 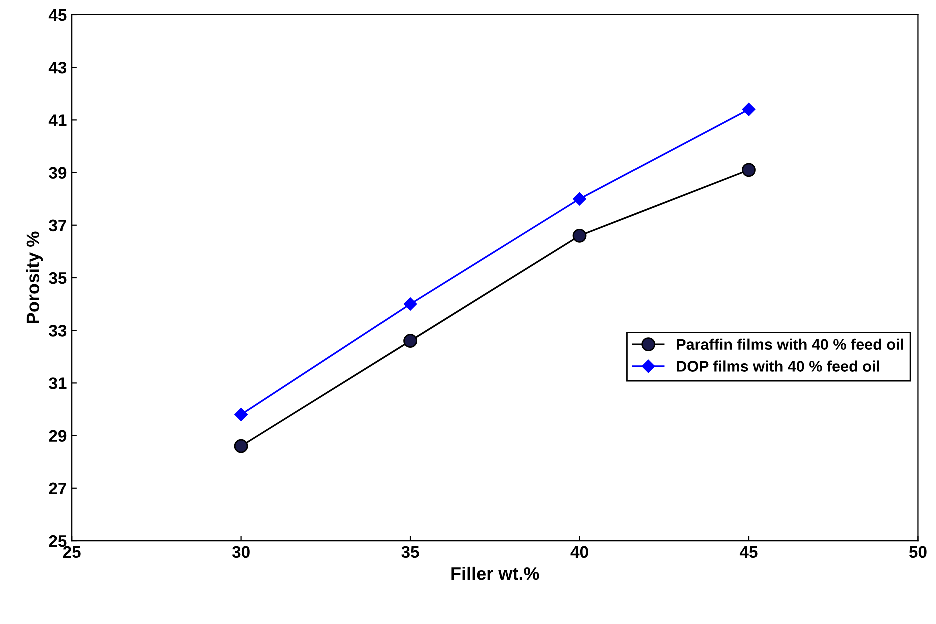 I want to click on y-axis-title: Porosity %, so click(x=35, y=278).